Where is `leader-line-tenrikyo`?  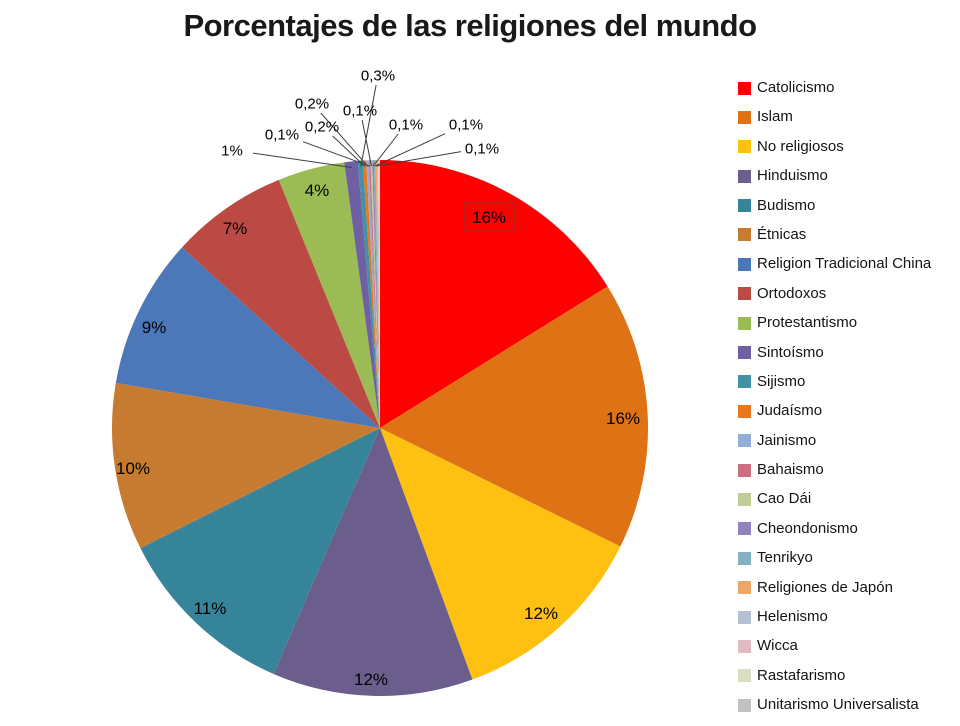 leader-line-tenrikyo is located at coordinates (410, 150).